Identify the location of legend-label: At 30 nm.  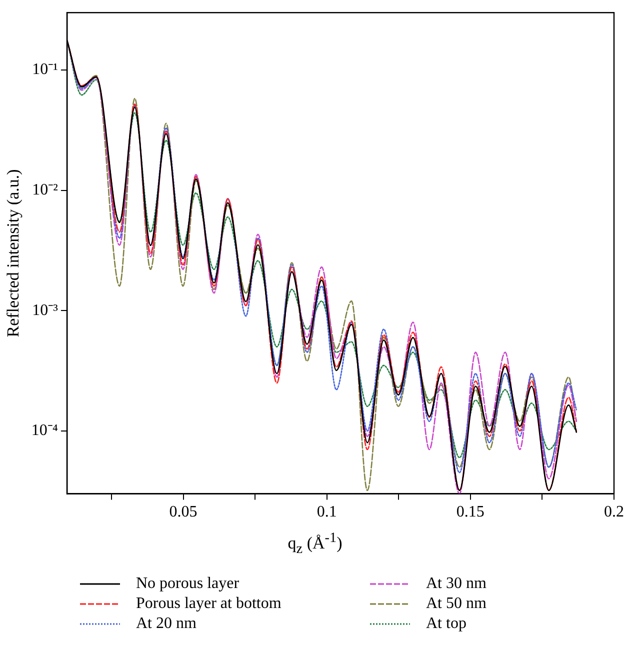
(456, 584).